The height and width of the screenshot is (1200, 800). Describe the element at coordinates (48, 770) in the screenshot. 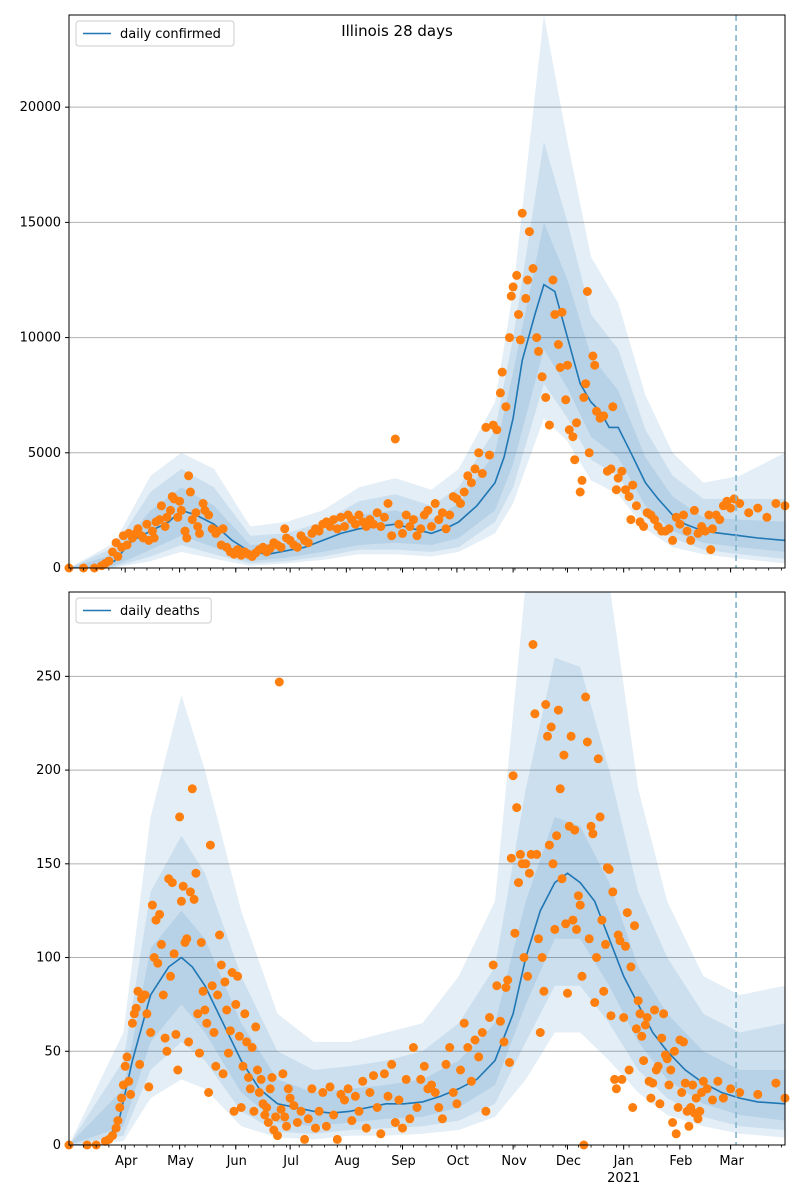

I see `y-tick-label: 200` at that location.